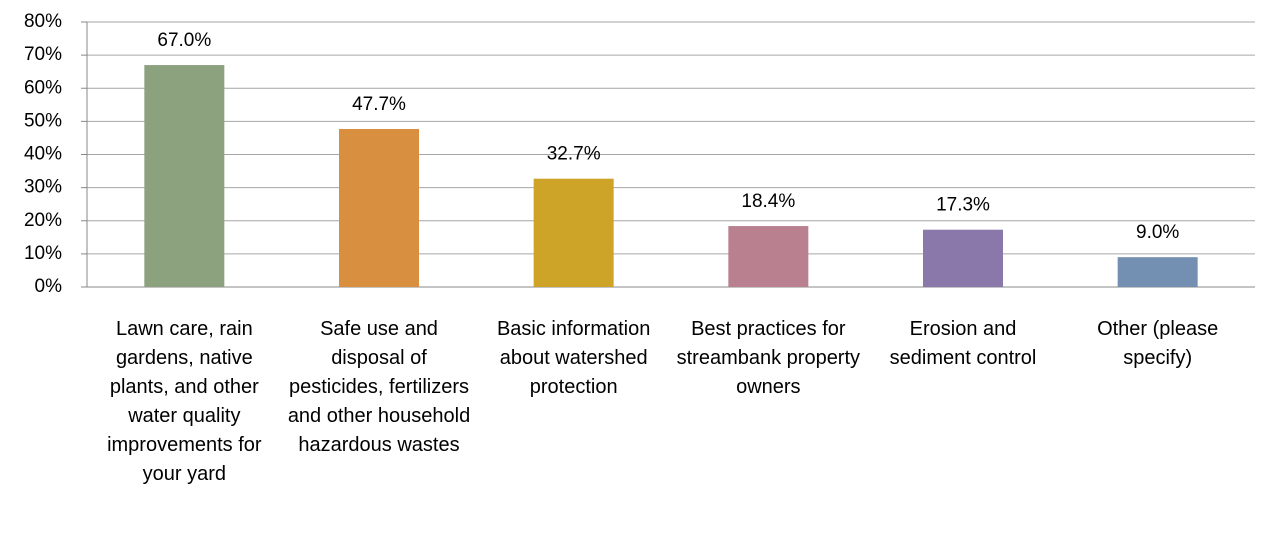 The width and height of the screenshot is (1273, 545). What do you see at coordinates (963, 343) in the screenshot?
I see `x-tick-label: Erosion and sediment control` at bounding box center [963, 343].